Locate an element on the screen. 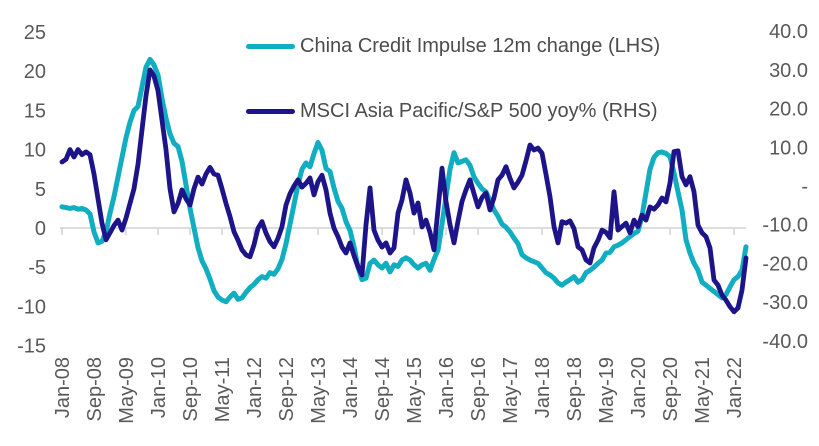 Image resolution: width=819 pixels, height=446 pixels. x-axis-label: Sep-12 is located at coordinates (287, 389).